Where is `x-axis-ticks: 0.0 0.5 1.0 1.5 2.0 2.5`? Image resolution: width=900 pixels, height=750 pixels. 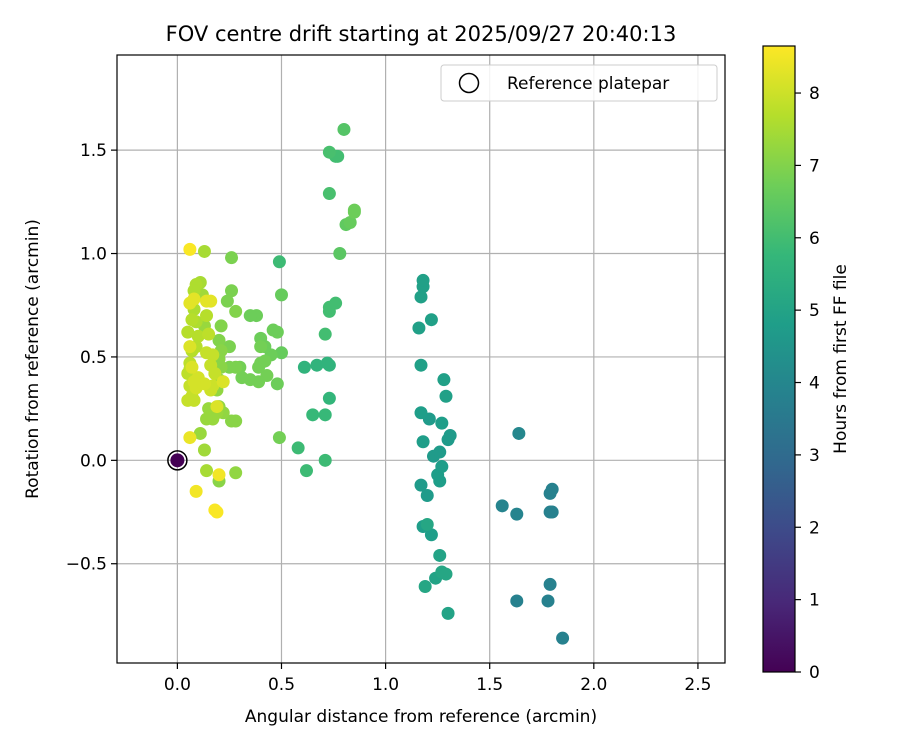 x-axis-ticks: 0.0 0.5 1.0 1.5 2.0 2.5 is located at coordinates (437, 679).